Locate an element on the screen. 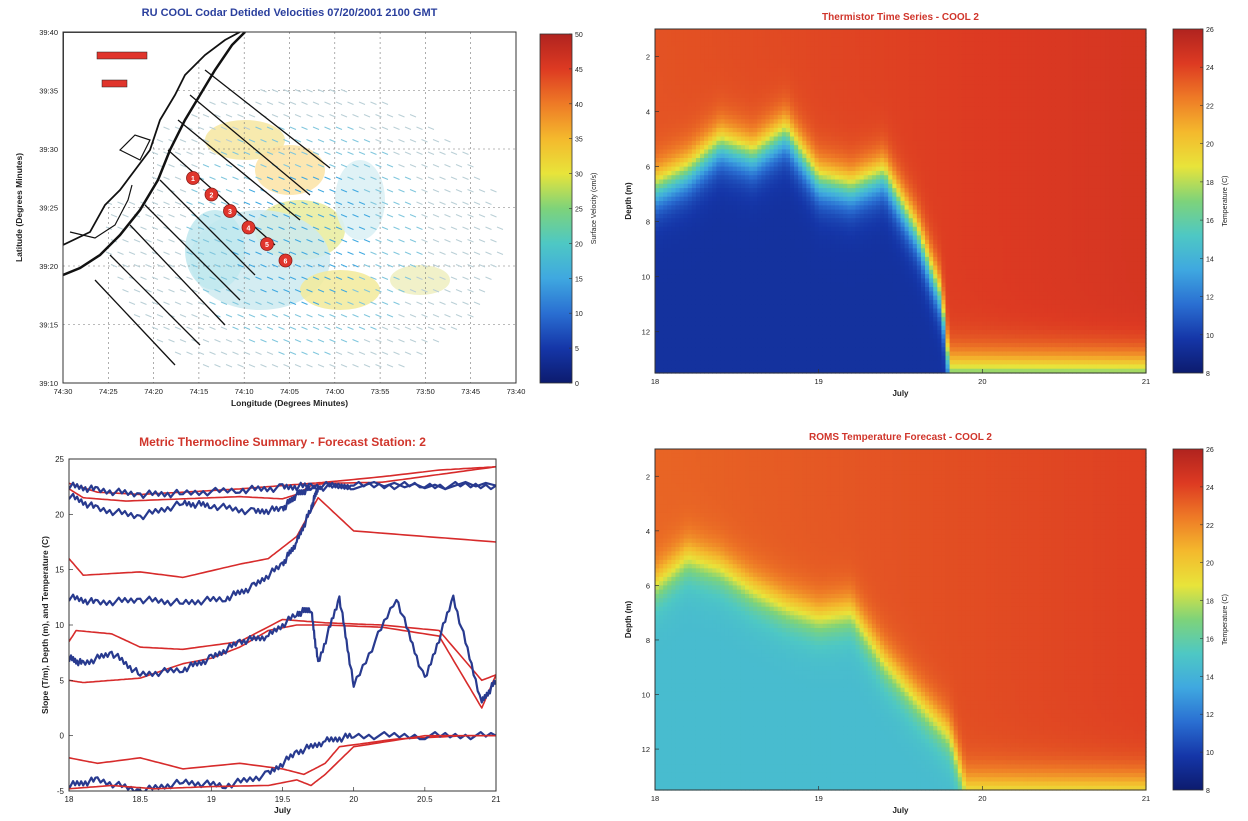 This screenshot has width=1248, height=821. map-x-tick: 73:40 is located at coordinates (516, 391).